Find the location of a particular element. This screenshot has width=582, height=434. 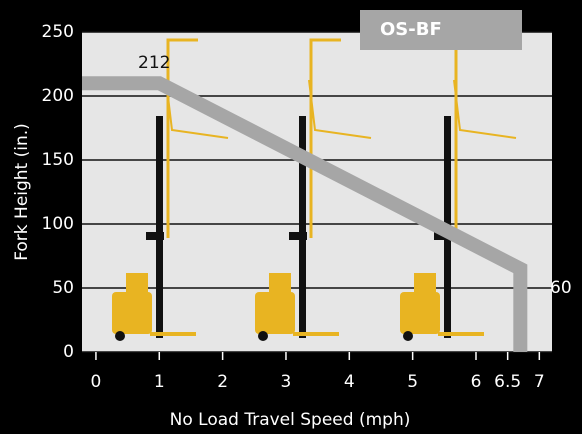

annotation: 60 is located at coordinates (561, 288).